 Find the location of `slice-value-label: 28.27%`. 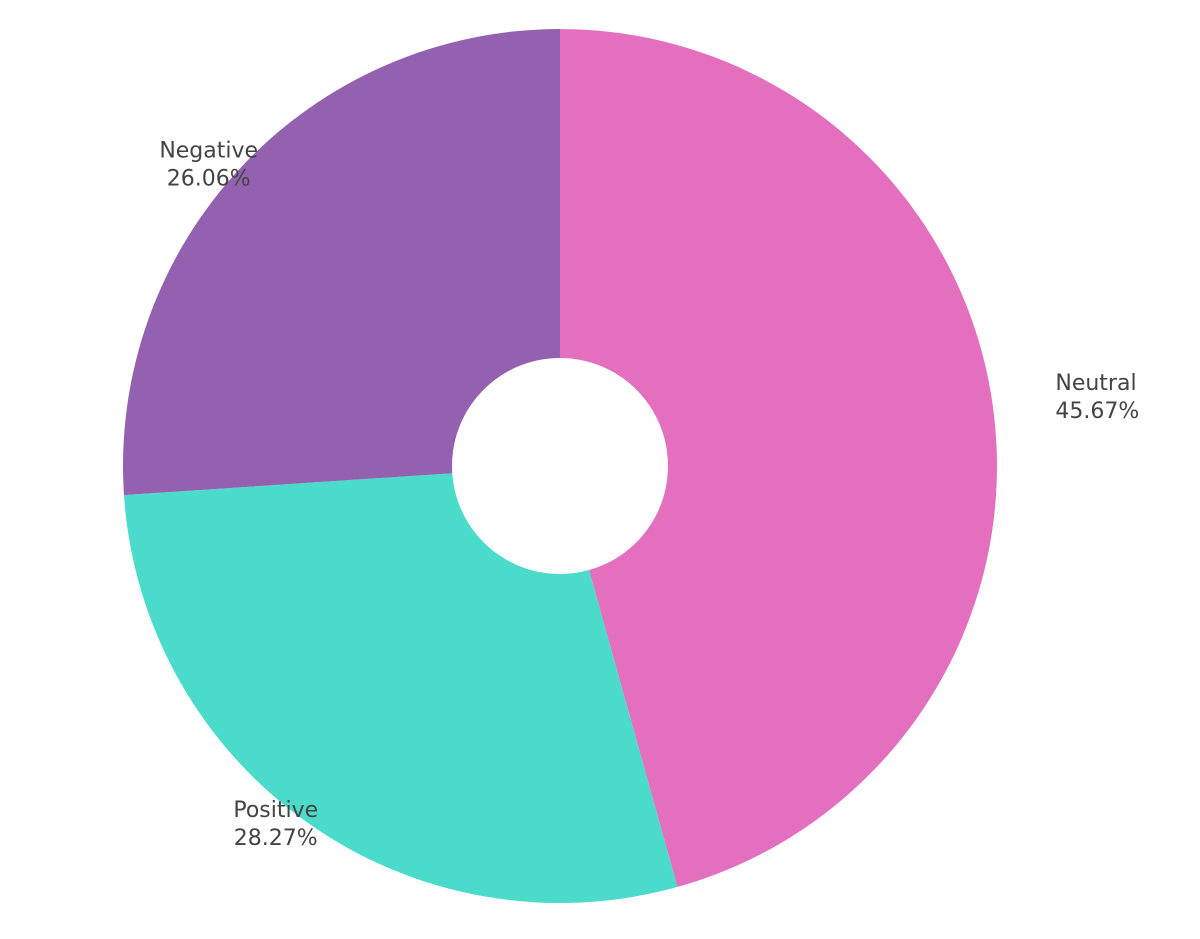

slice-value-label: 28.27% is located at coordinates (276, 838).